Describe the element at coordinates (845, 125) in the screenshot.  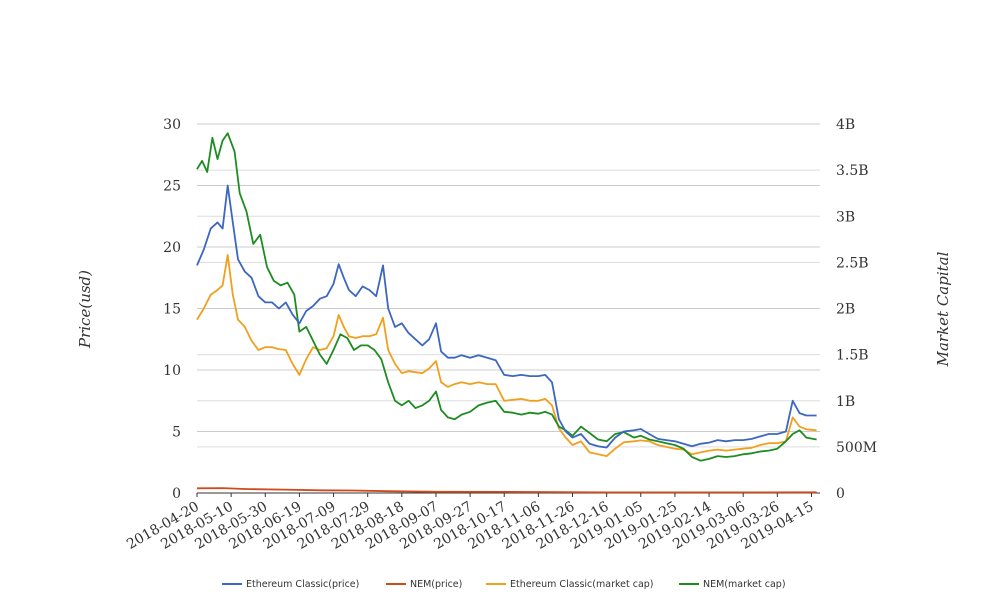
I see `y-right-tick-label: 4B` at that location.